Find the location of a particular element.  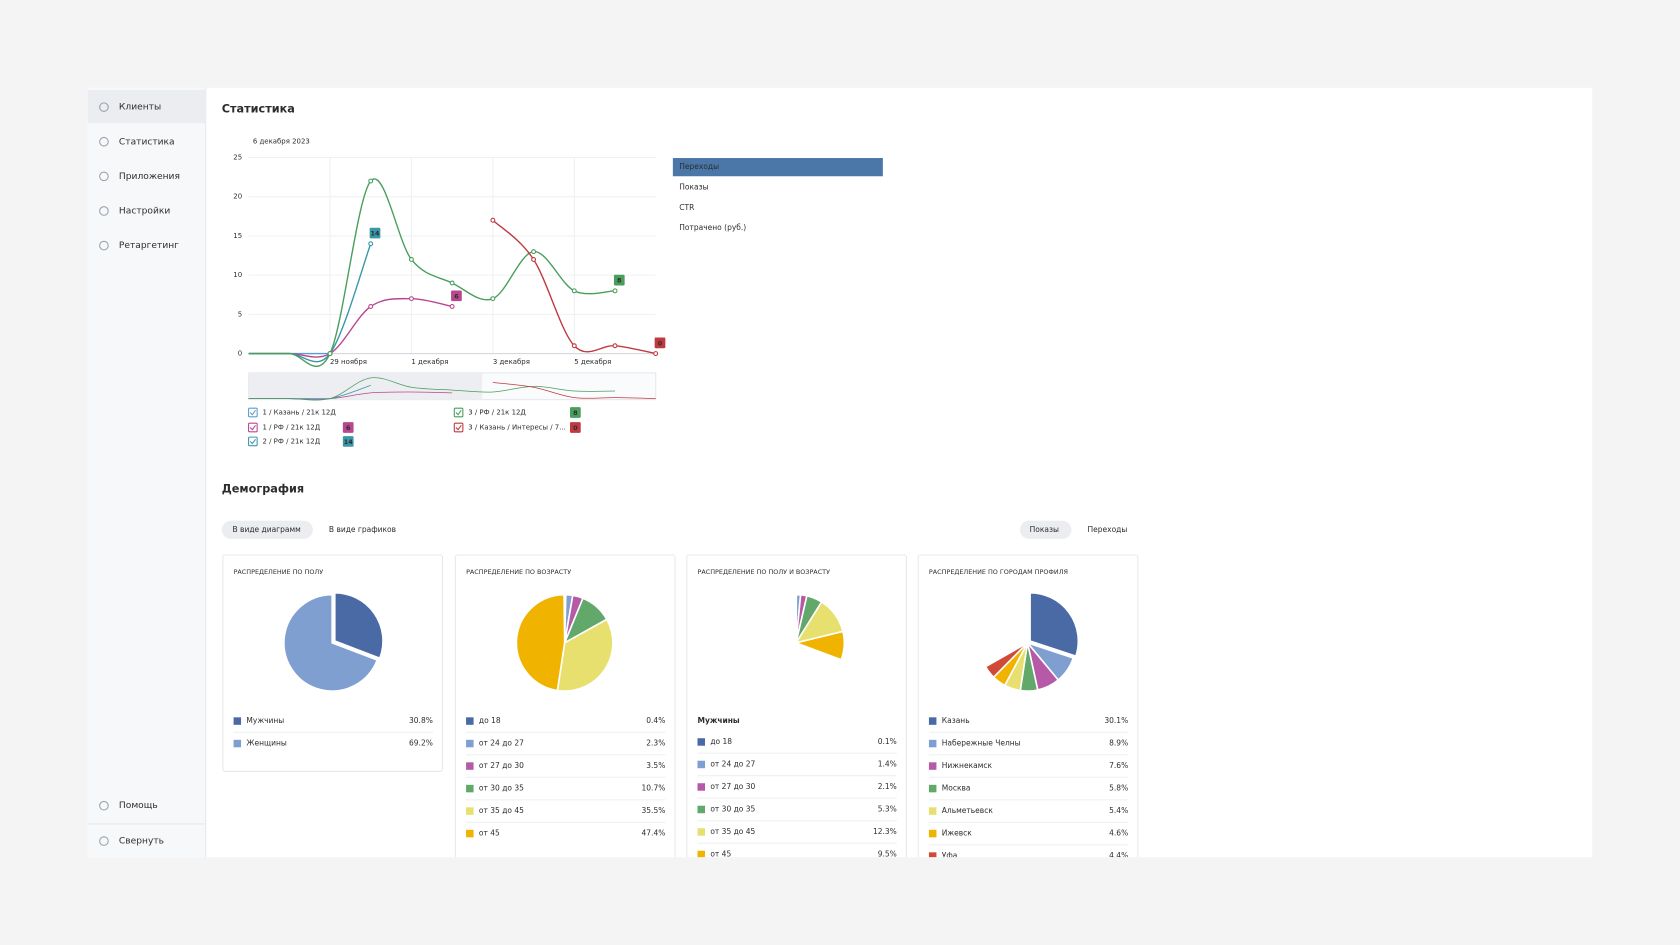

sidebar-active is located at coordinates (146, 107).